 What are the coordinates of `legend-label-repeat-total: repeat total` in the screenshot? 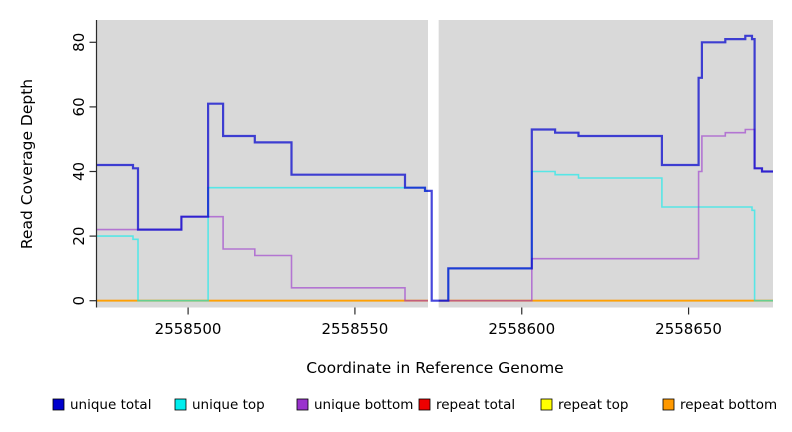 It's located at (475, 405).